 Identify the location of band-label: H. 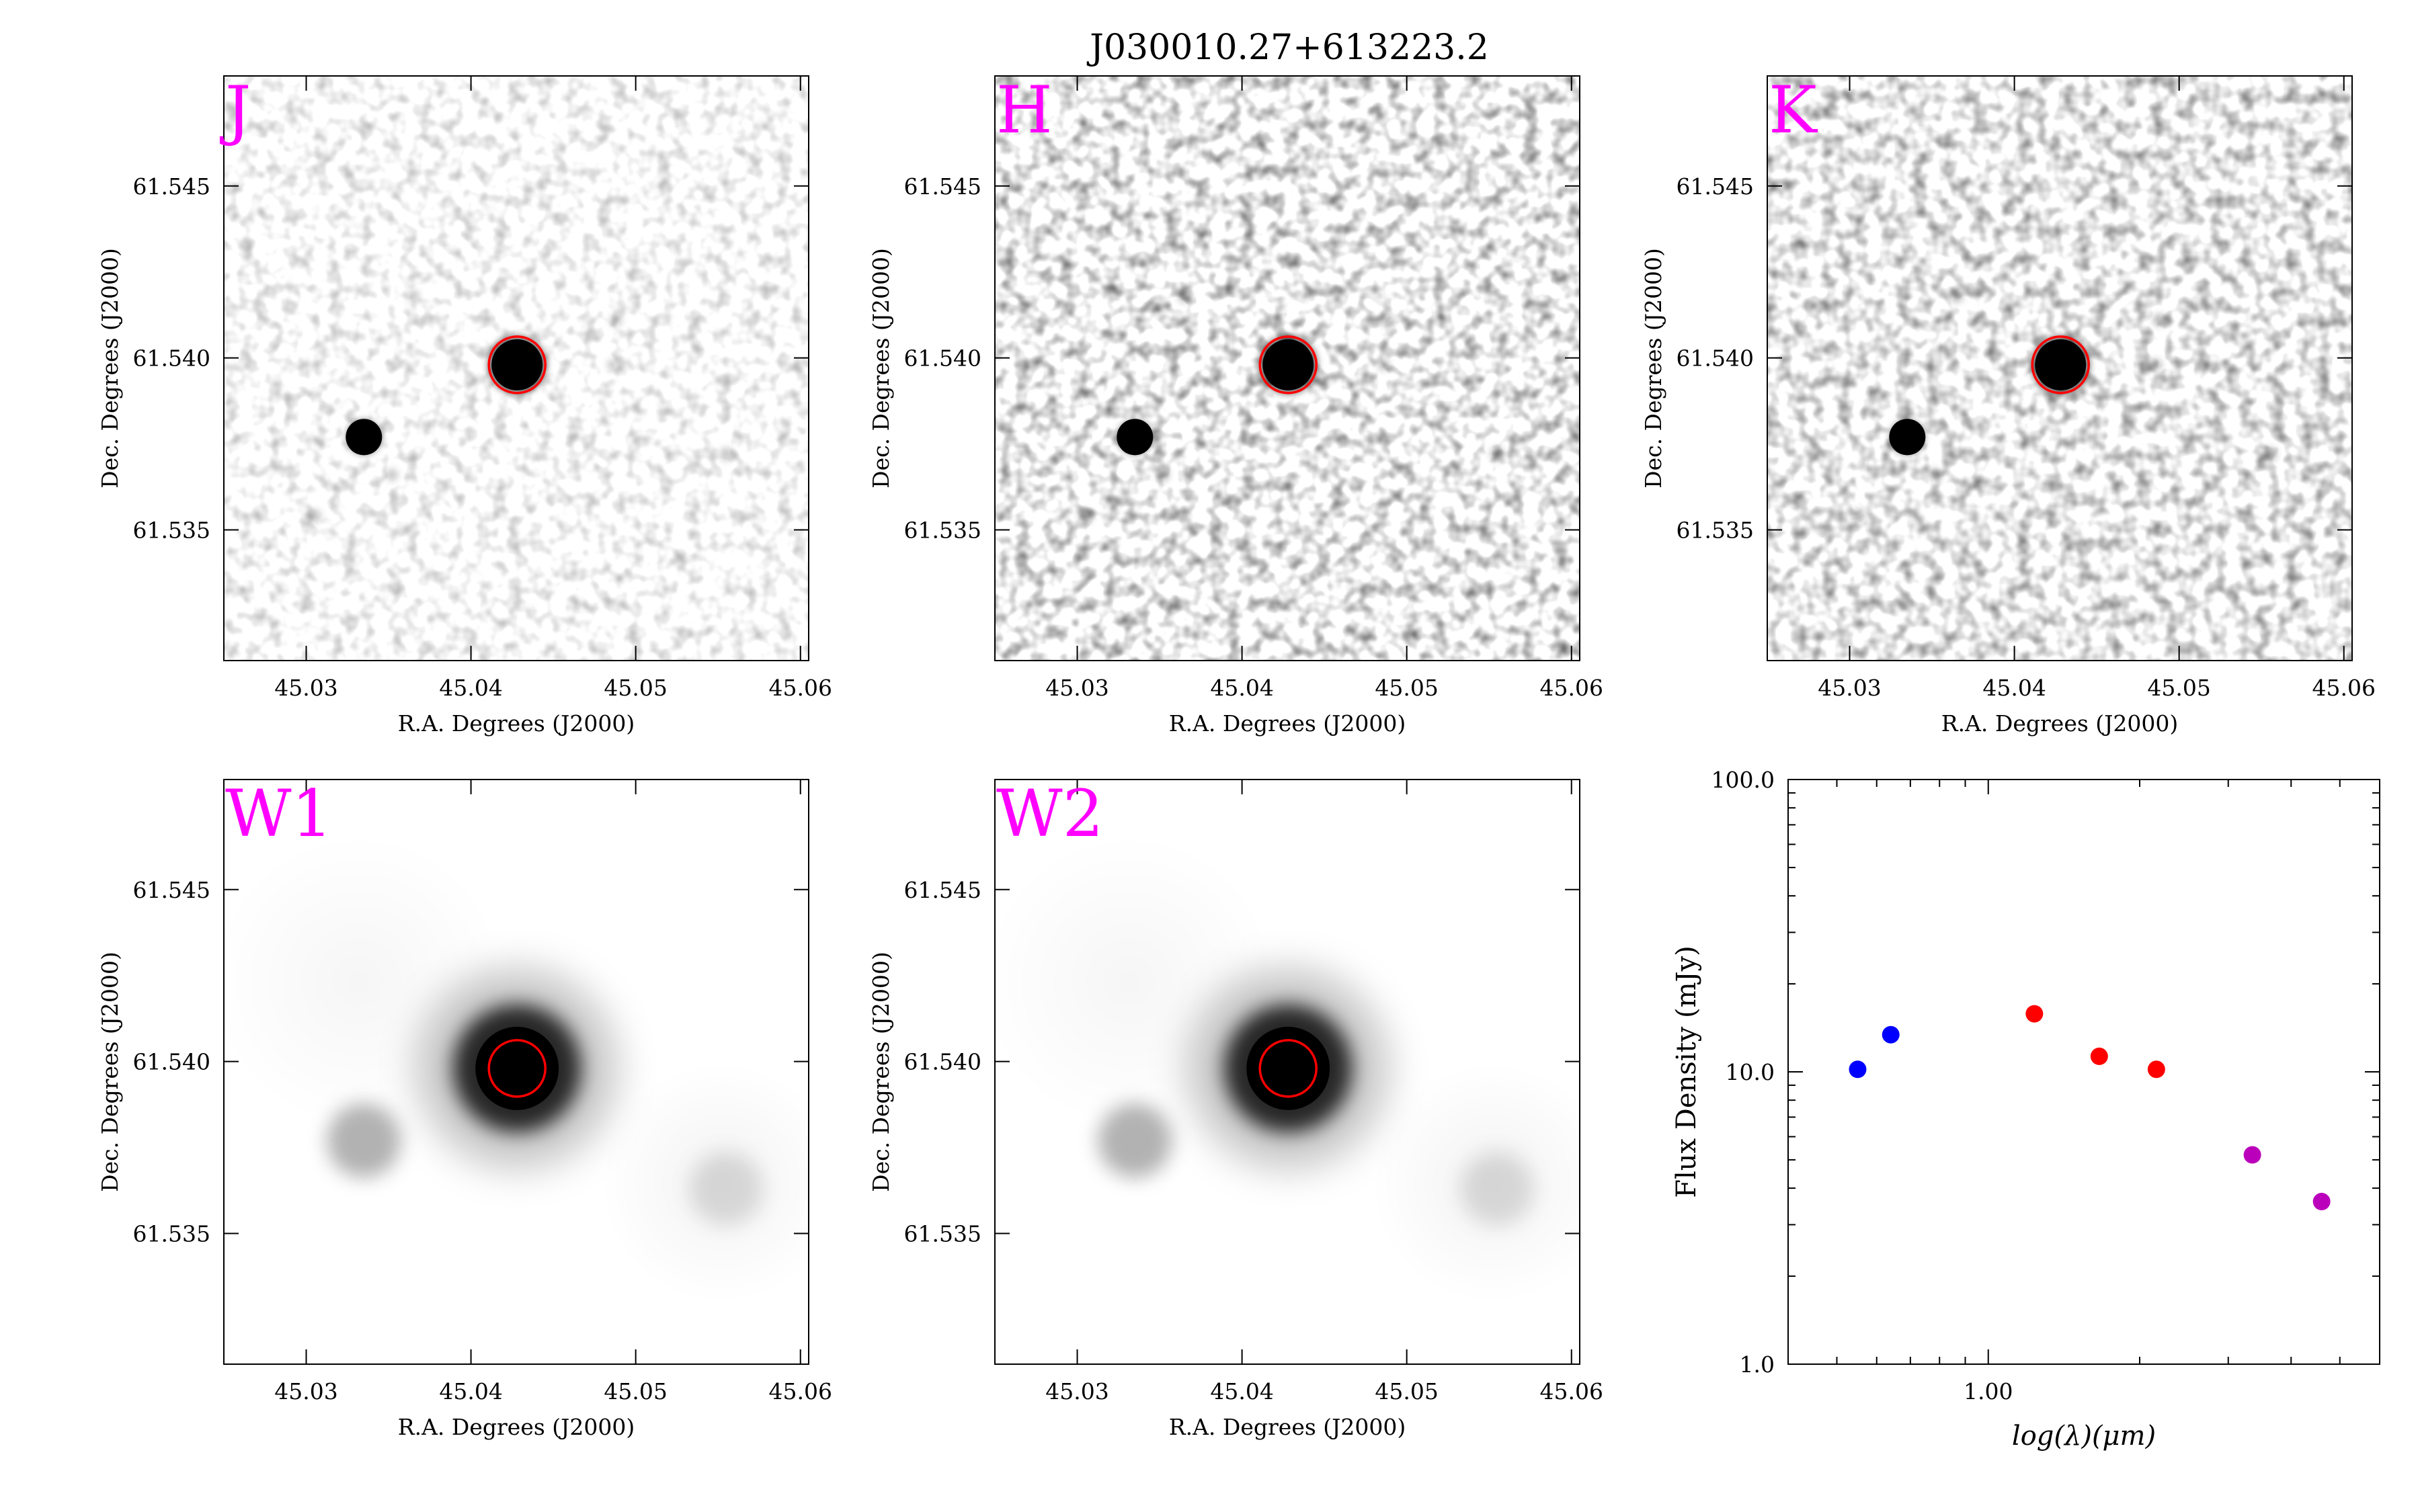
(1024, 111).